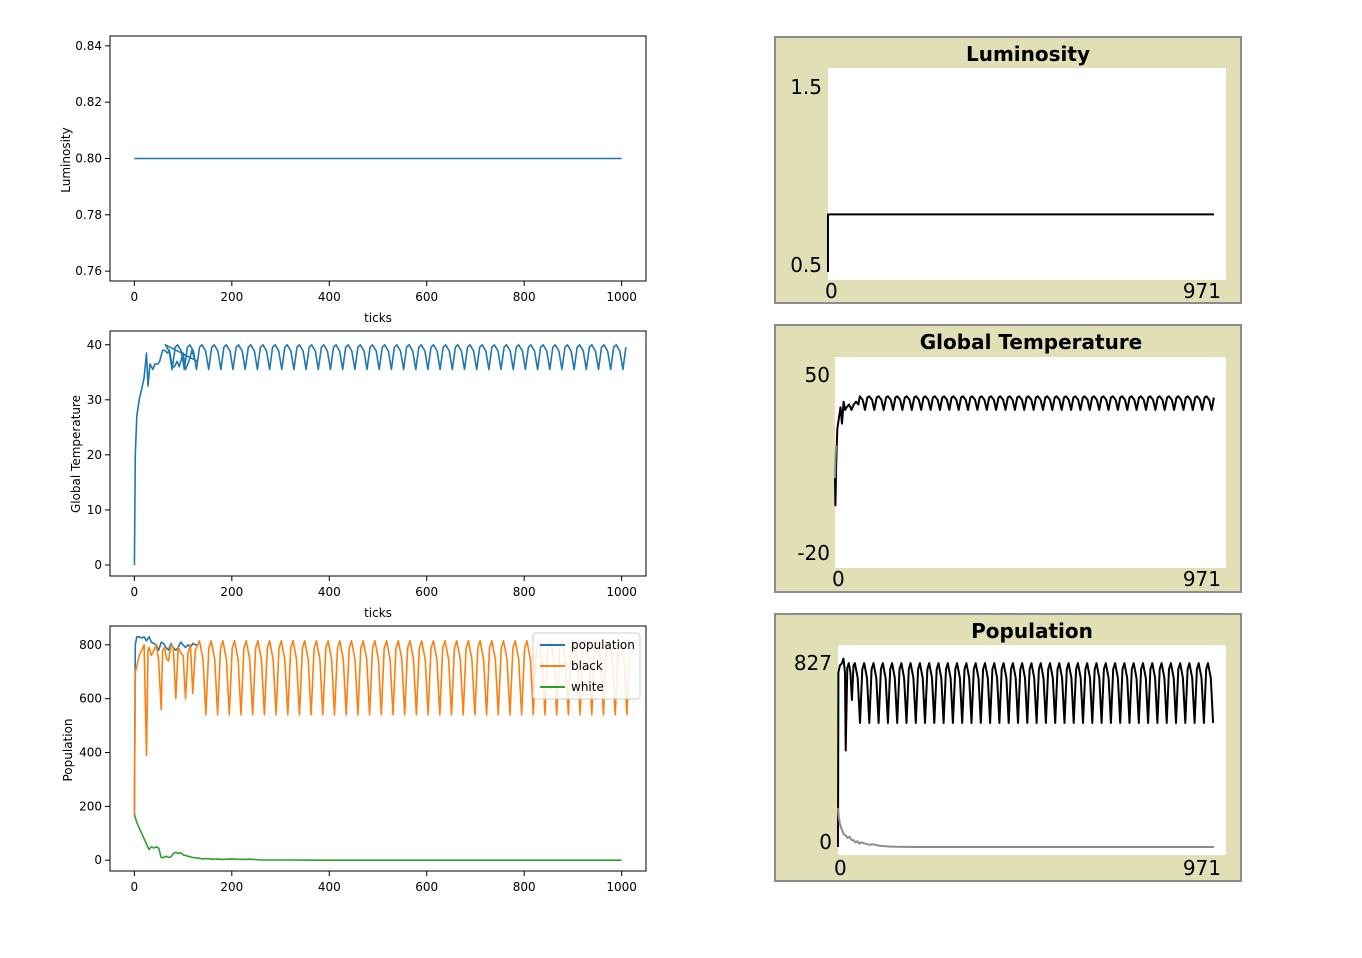  What do you see at coordinates (378, 613) in the screenshot?
I see `temperature-x-axis-label: ticks` at bounding box center [378, 613].